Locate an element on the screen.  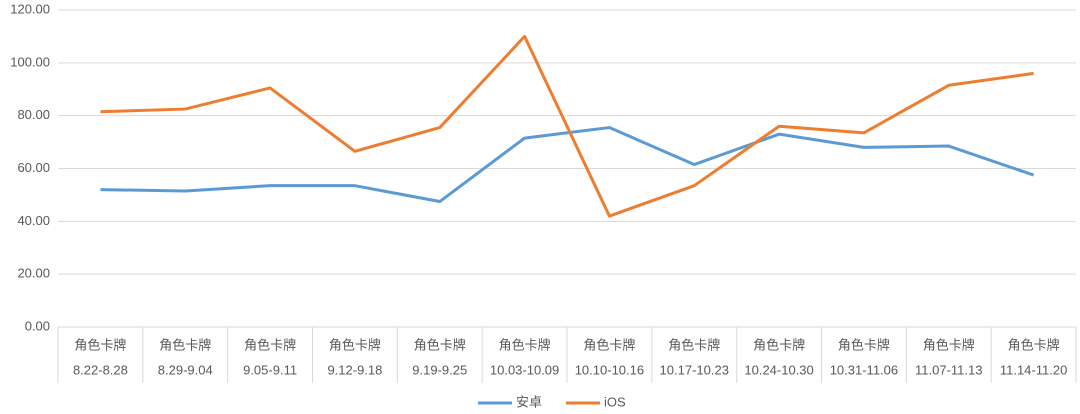
y-tick-label: 20.00 is located at coordinates (33, 273).